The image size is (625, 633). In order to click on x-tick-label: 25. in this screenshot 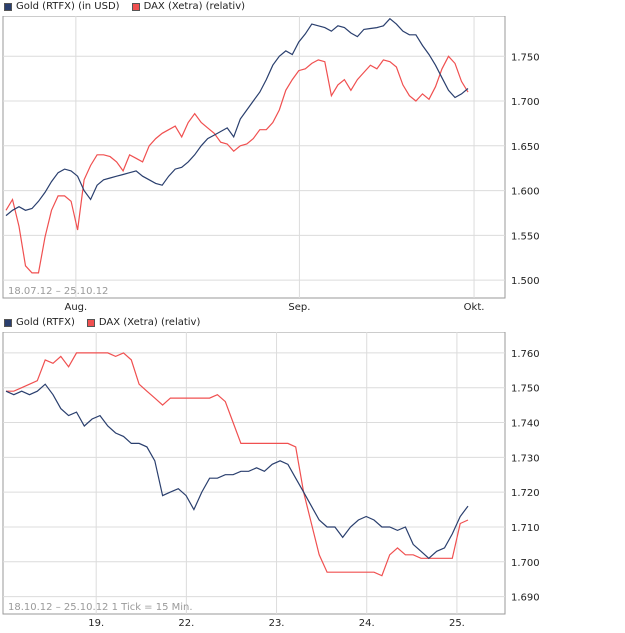, I will do `click(457, 623)`.